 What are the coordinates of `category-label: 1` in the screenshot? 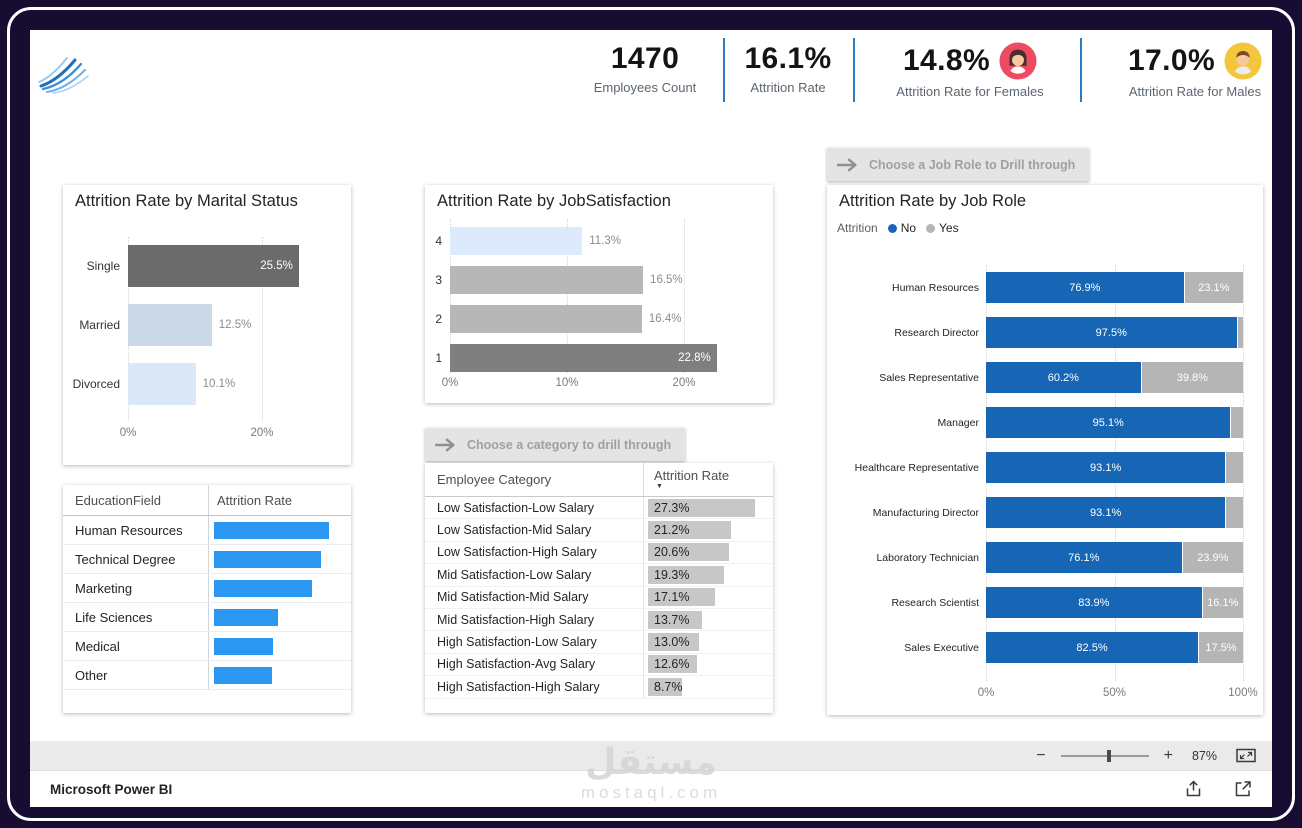 It's located at (438, 358).